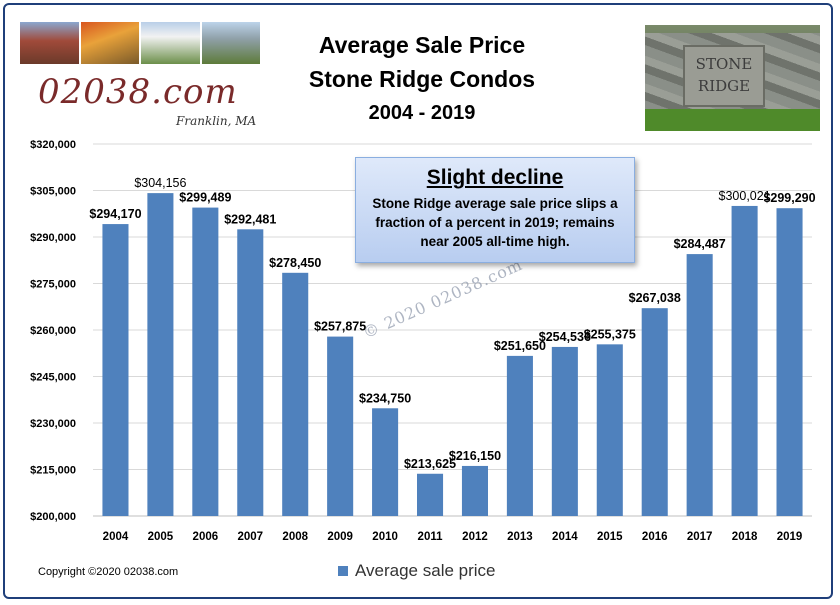  What do you see at coordinates (655, 537) in the screenshot?
I see `x-tick-label: 2016` at bounding box center [655, 537].